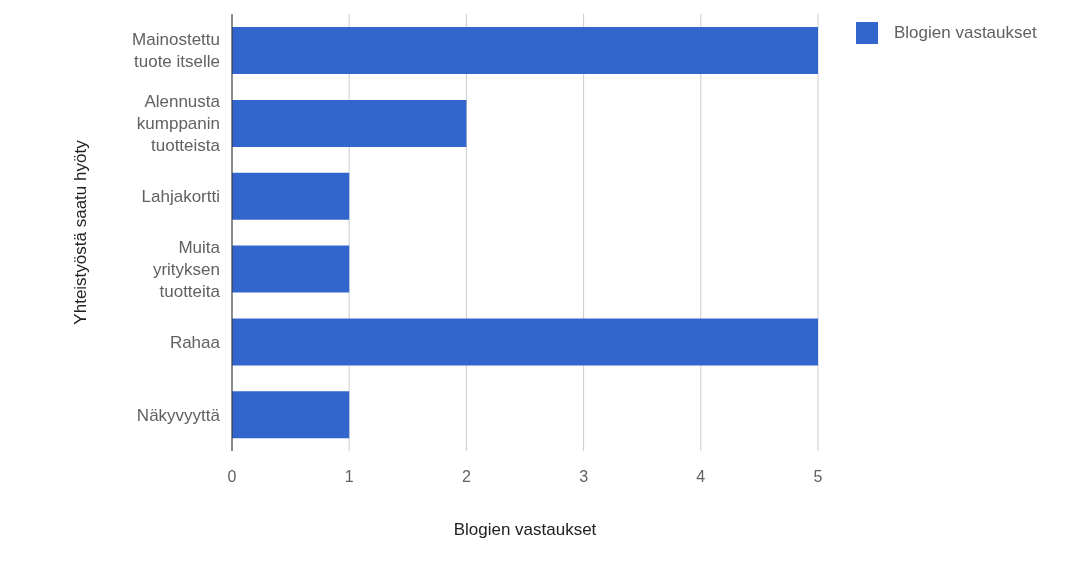 Image resolution: width=1085 pixels, height=585 pixels. I want to click on x-tick-label: 5, so click(818, 477).